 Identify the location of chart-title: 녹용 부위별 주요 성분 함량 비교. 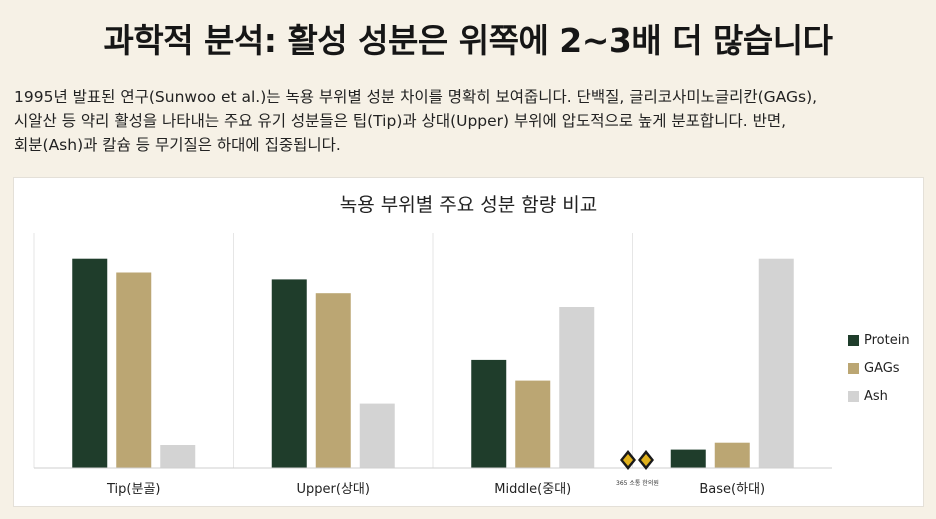
(468, 205).